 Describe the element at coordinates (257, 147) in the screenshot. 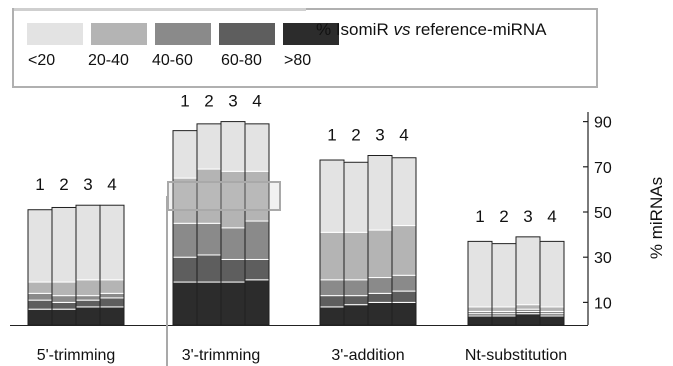

I see `bar-segment-g1-b3-s4` at that location.